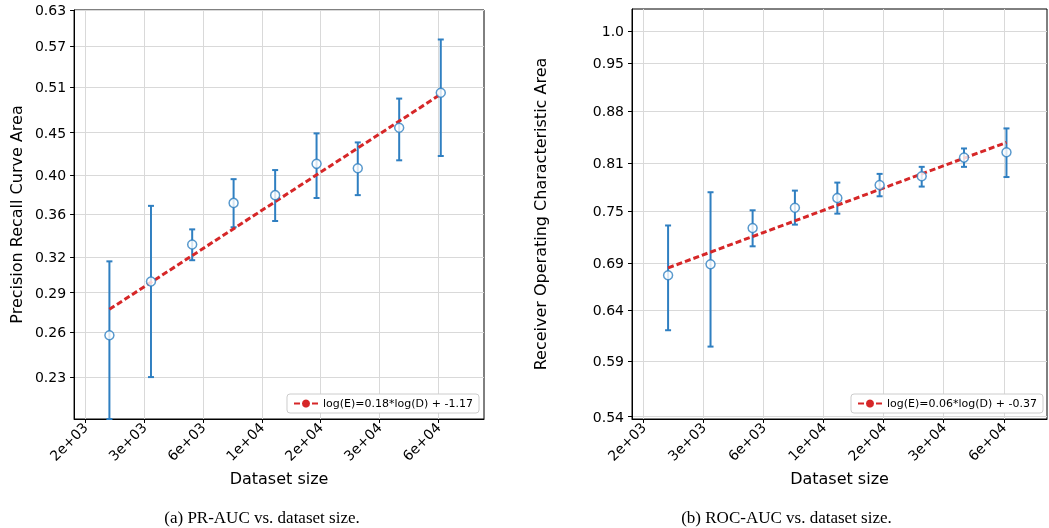 The width and height of the screenshot is (1049, 528). What do you see at coordinates (608, 310) in the screenshot?
I see `y-tick-label: 0.64` at bounding box center [608, 310].